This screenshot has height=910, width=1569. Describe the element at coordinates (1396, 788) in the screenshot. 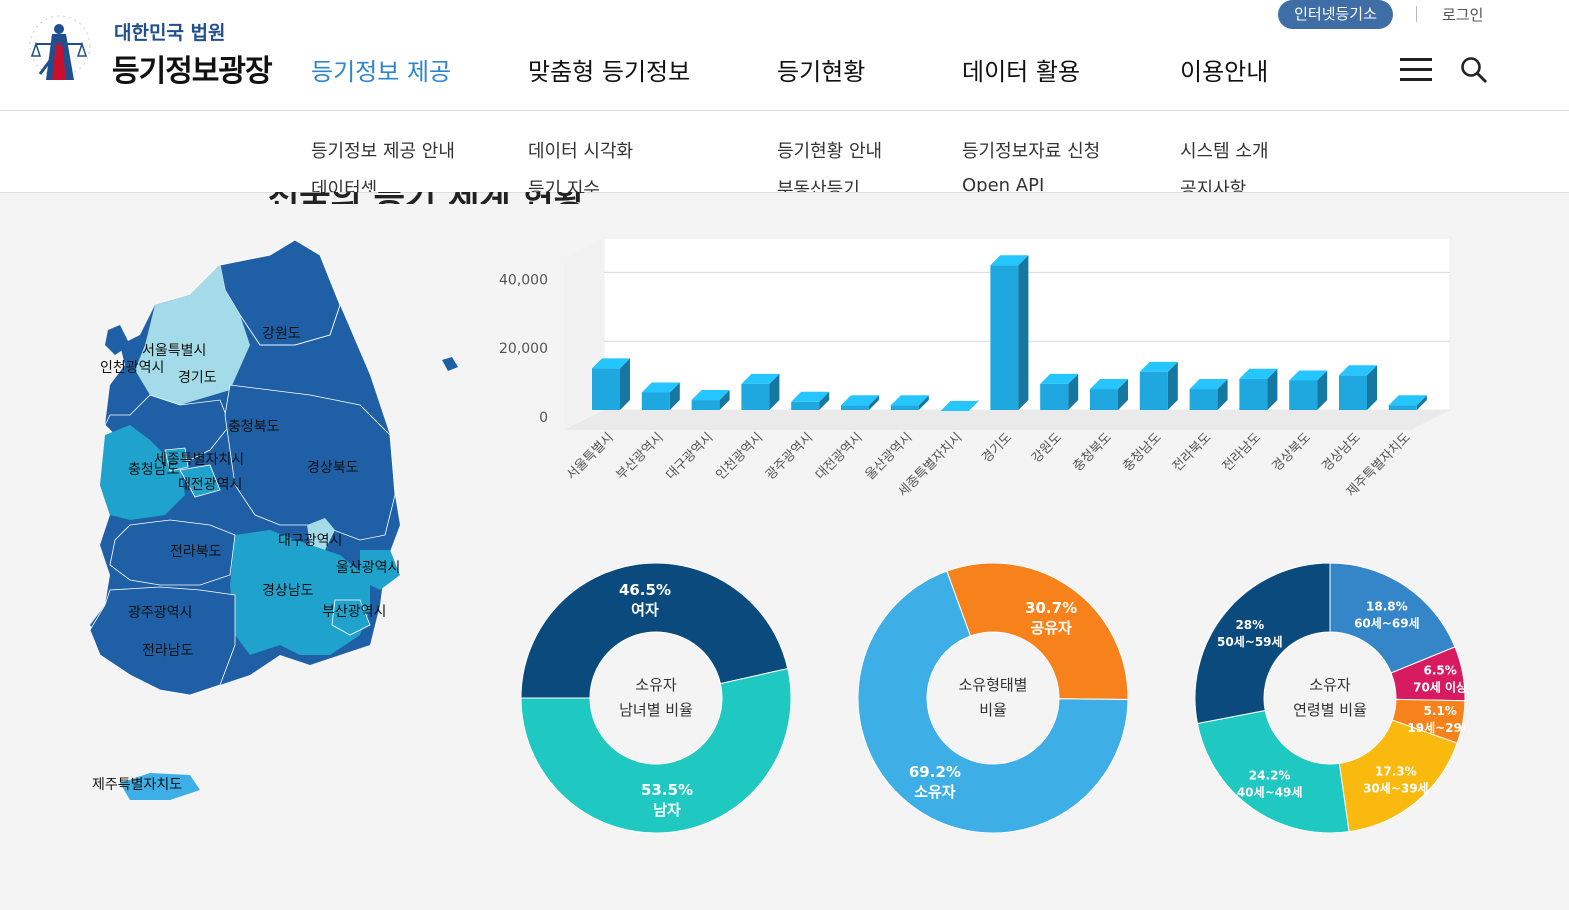

I see `slice-name-label: 30세~39세` at that location.